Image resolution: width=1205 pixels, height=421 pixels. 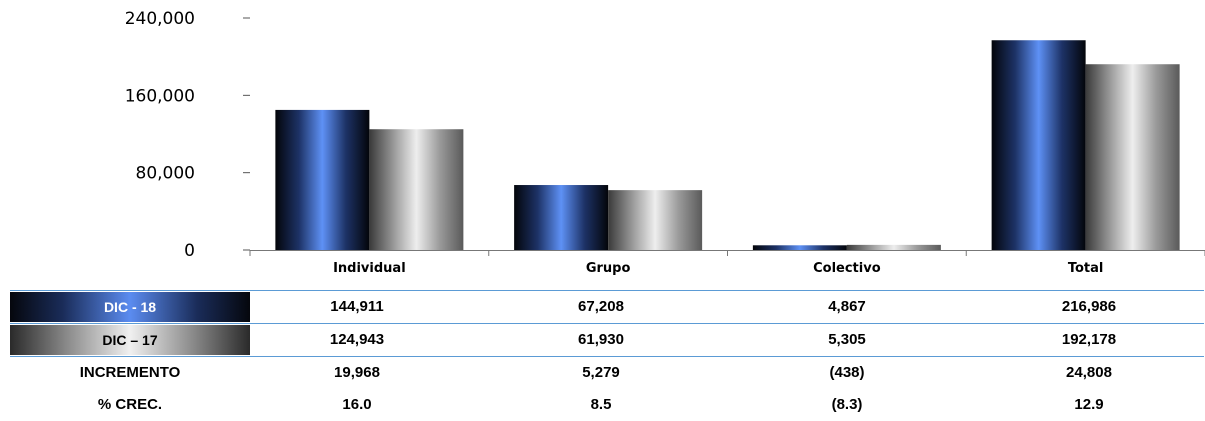 I want to click on y-axis: 0 80,000 160,000 240,000, so click(x=187, y=135).